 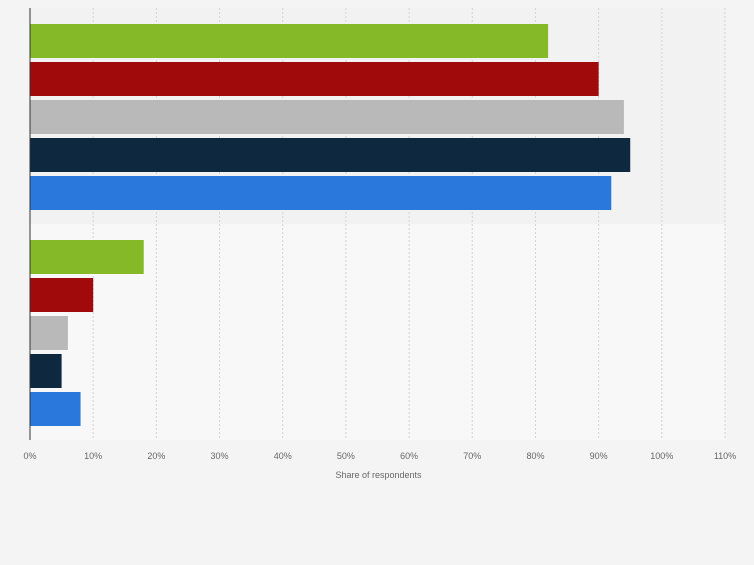 What do you see at coordinates (725, 456) in the screenshot?
I see `x-tick-label: 110%` at bounding box center [725, 456].